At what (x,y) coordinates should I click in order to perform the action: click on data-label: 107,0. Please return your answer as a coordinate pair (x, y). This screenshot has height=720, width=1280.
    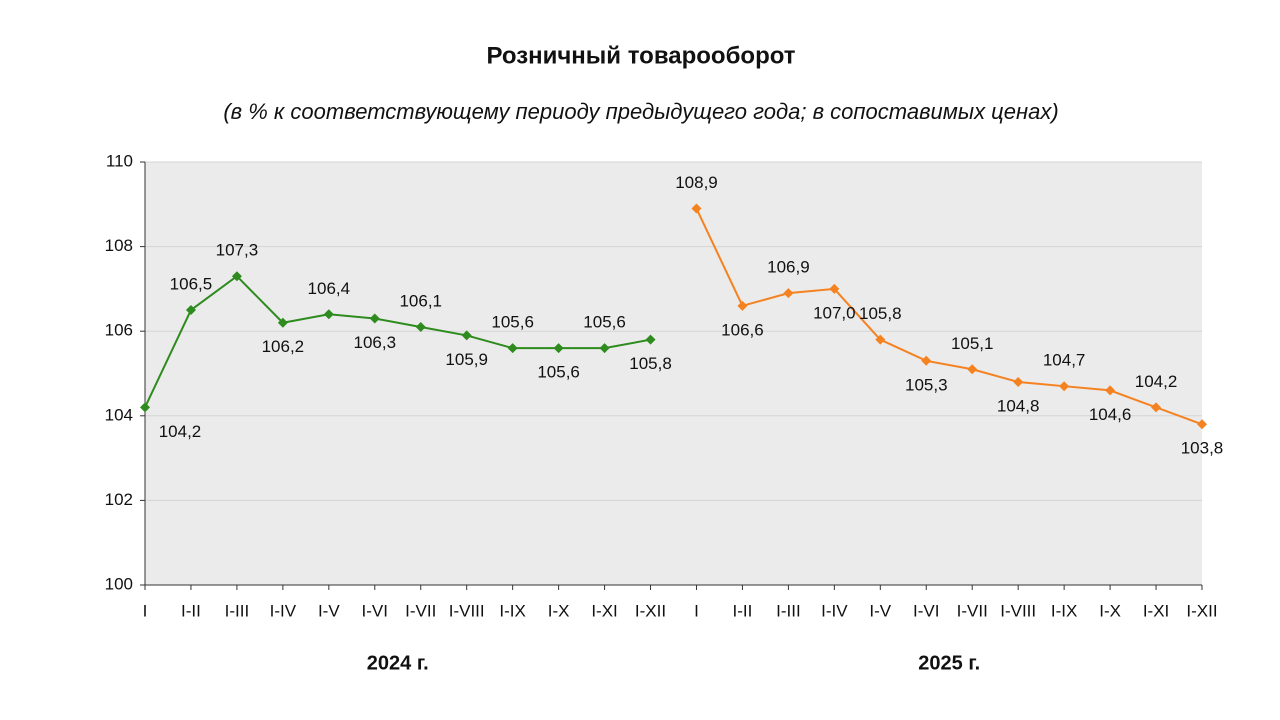
    Looking at the image, I should click on (834, 312).